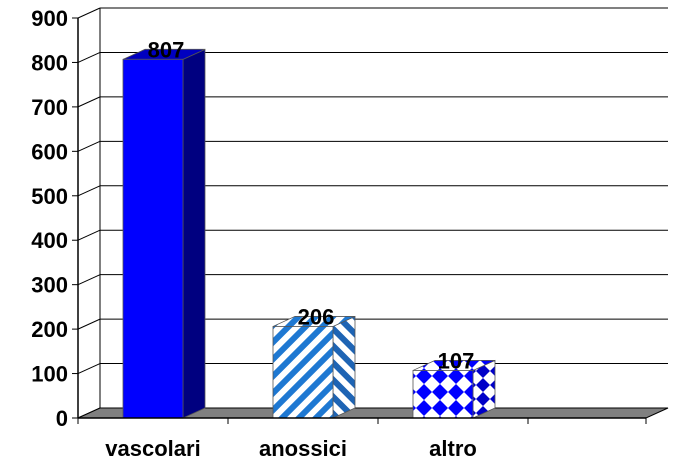  I want to click on bar-anossici, so click(303, 372).